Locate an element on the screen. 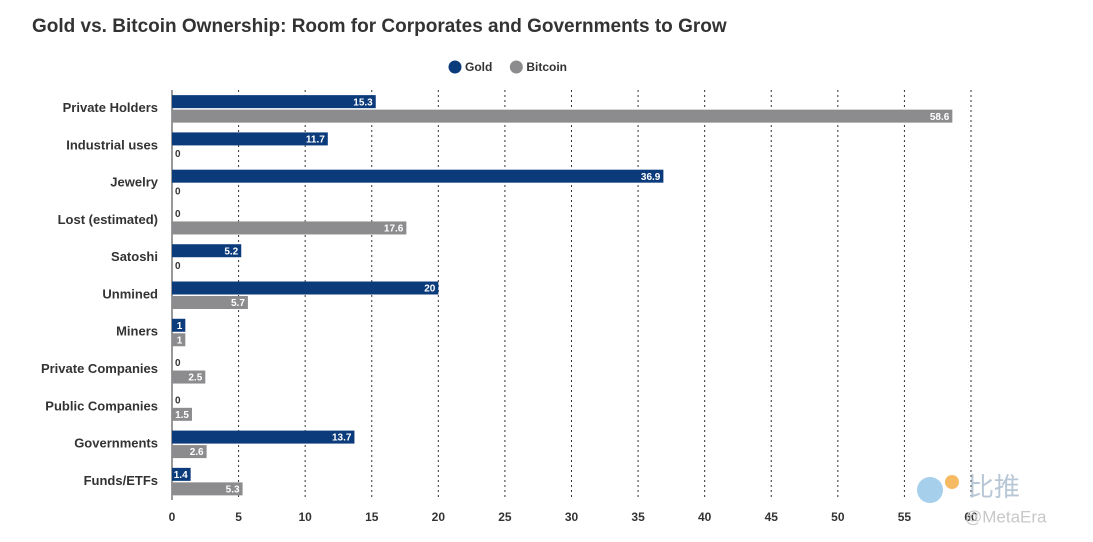  data-label: 11.7 is located at coordinates (315, 140).